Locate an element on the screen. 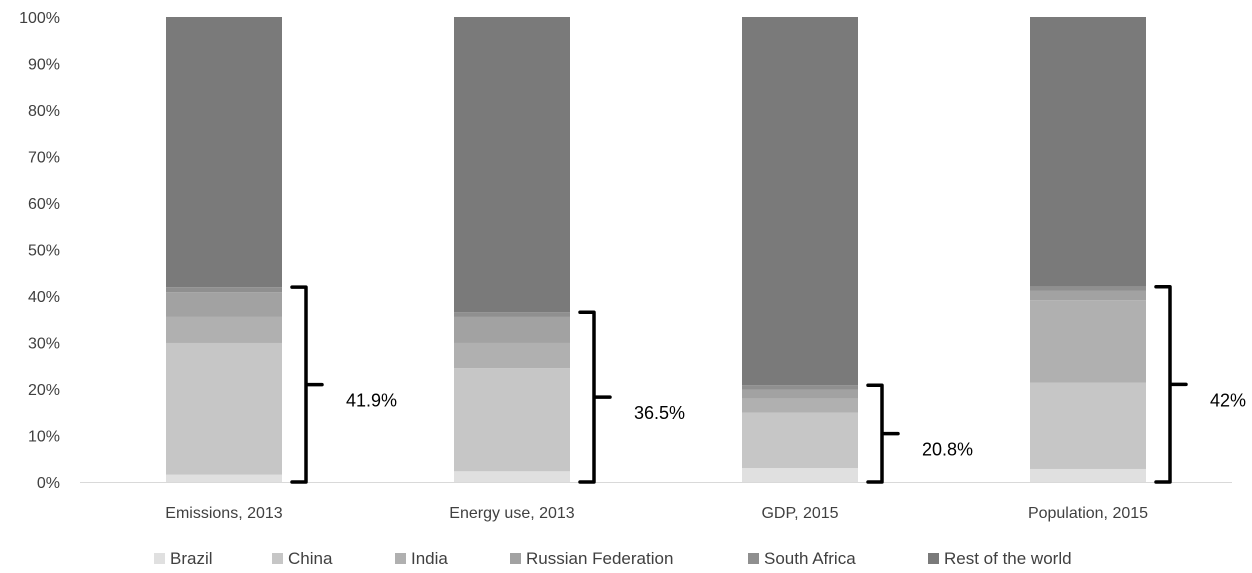 The image size is (1252, 573). legend-item: India is located at coordinates (421, 558).